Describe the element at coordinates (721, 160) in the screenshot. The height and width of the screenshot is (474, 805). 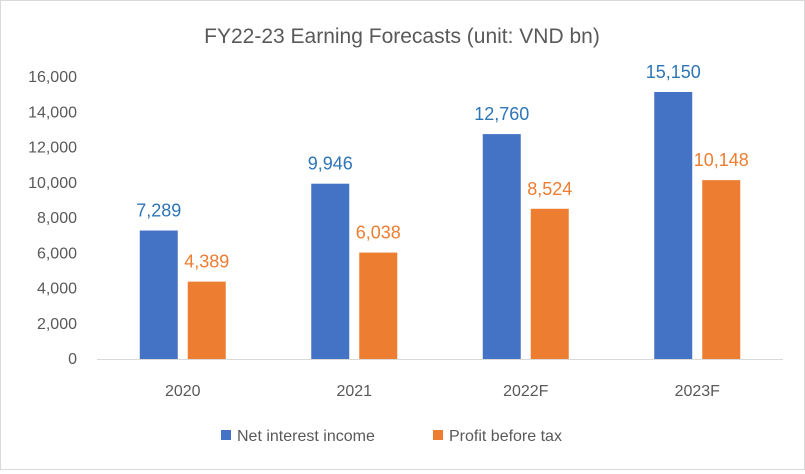
I see `data-label: 10,148` at that location.